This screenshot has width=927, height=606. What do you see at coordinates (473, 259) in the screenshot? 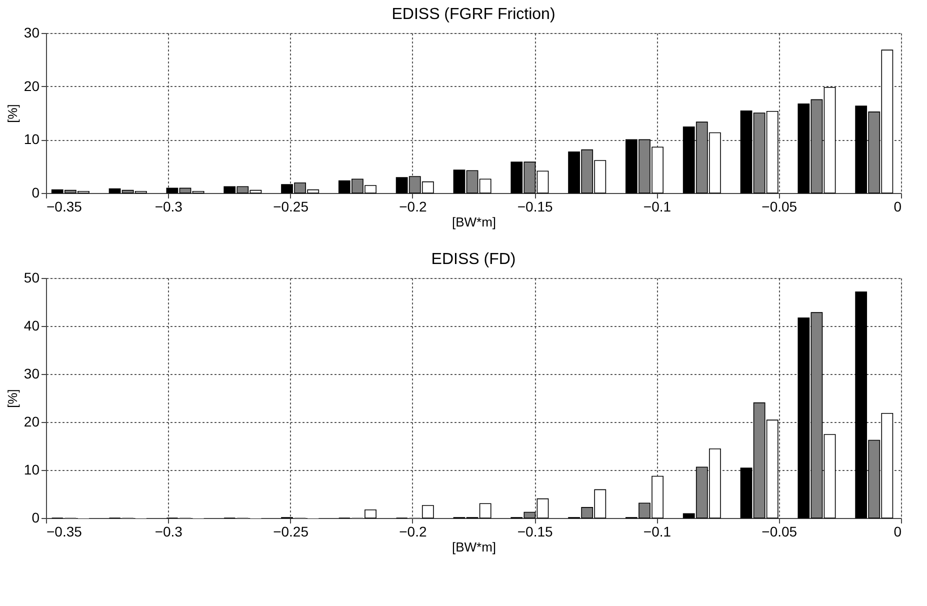
I see `chart-title: EDISS (FD)` at bounding box center [473, 259].